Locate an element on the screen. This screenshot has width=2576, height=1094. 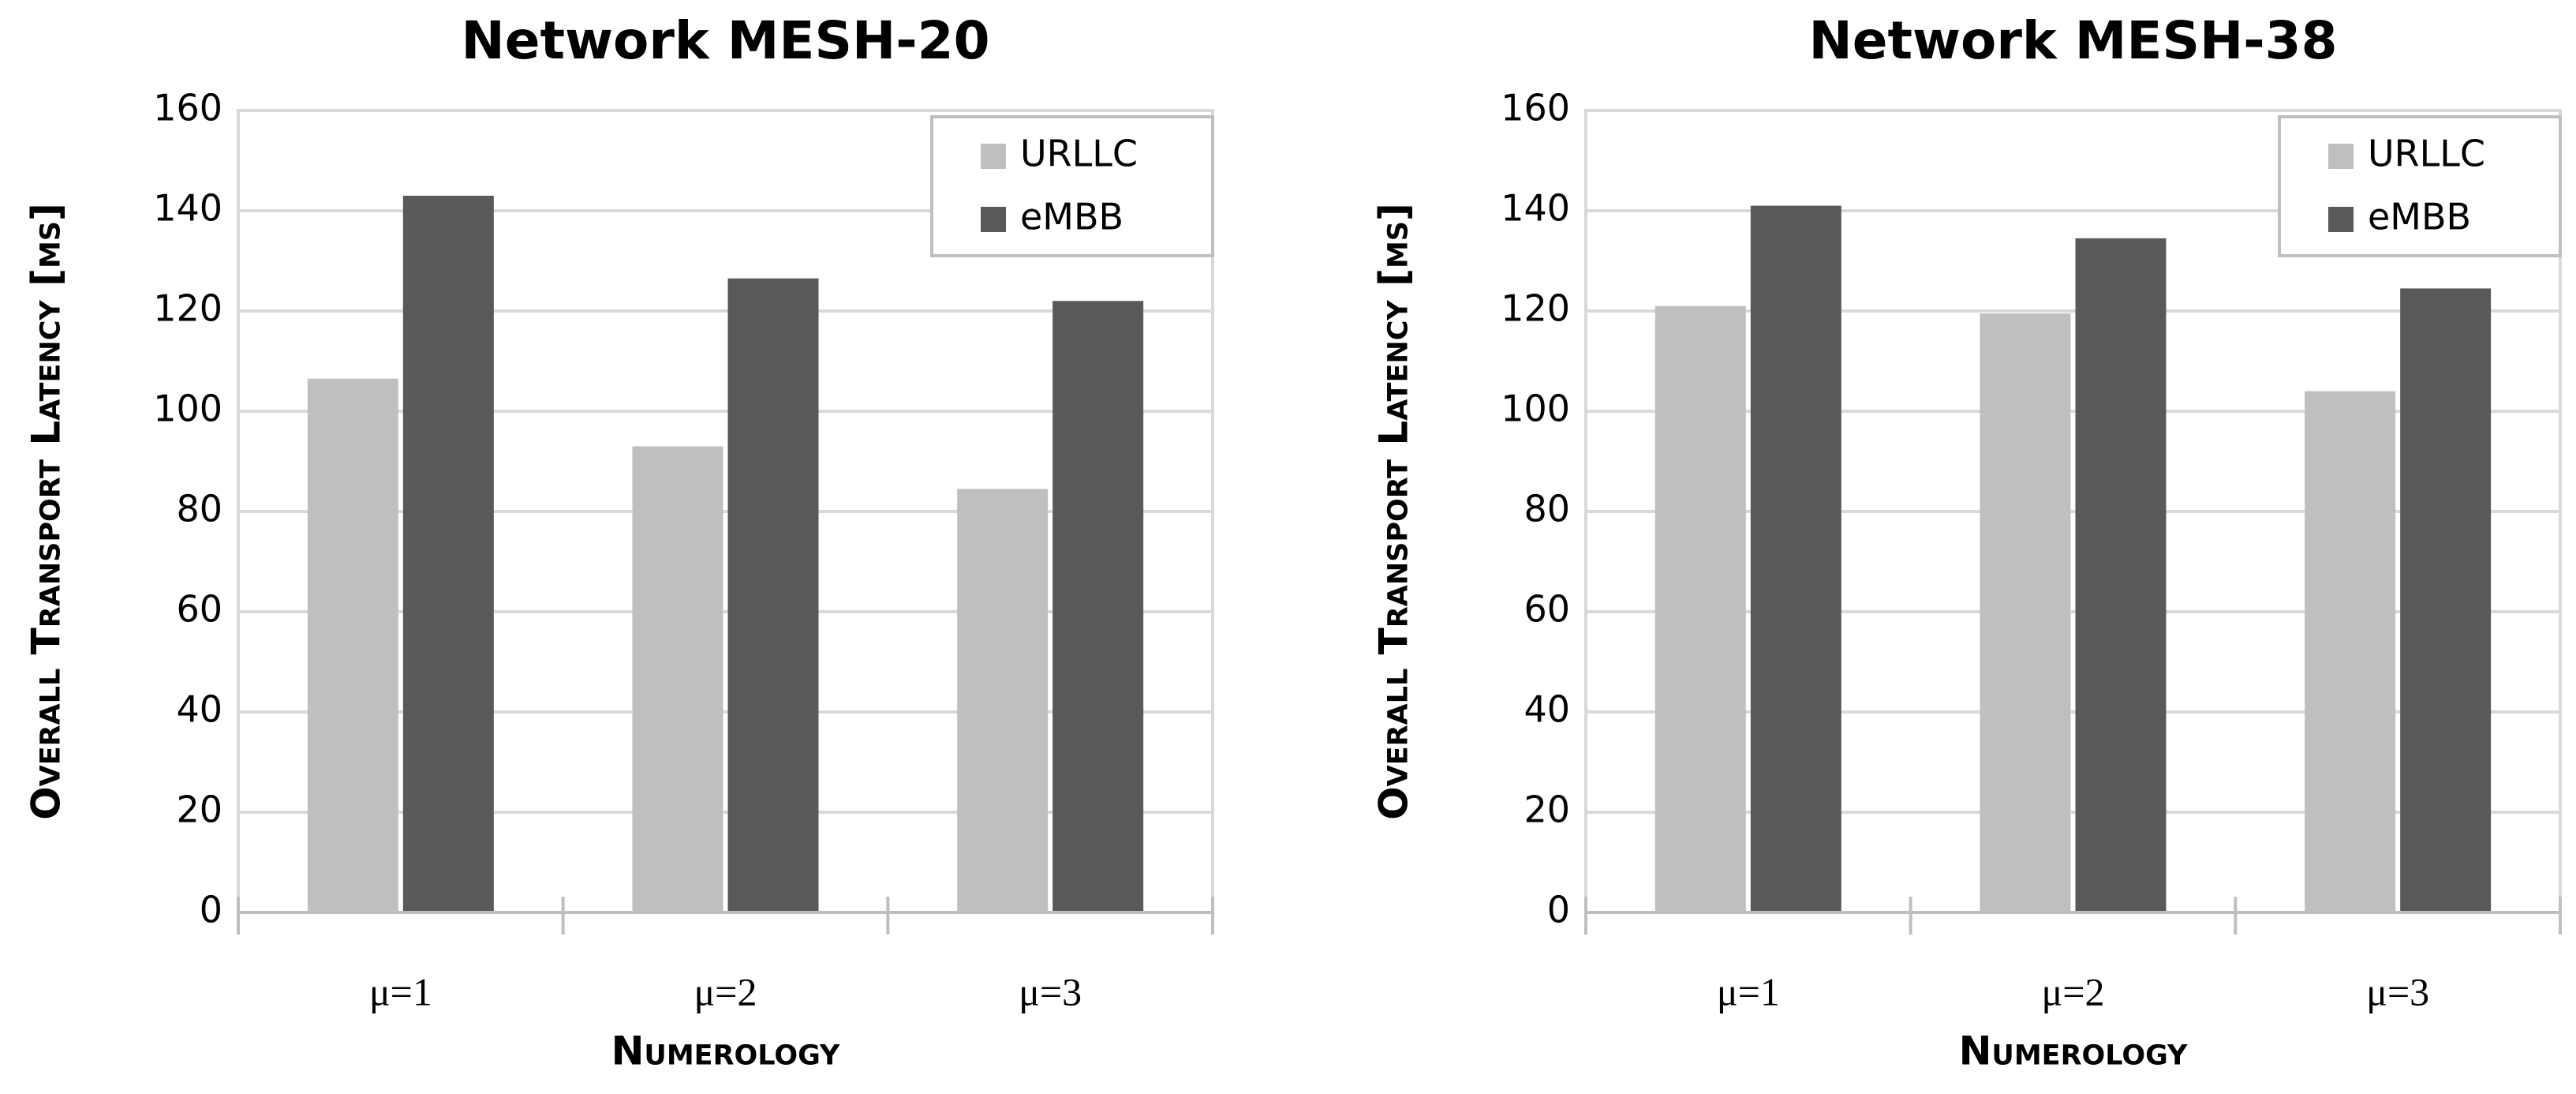
chart-title: Network MESH-20 is located at coordinates (725, 40).